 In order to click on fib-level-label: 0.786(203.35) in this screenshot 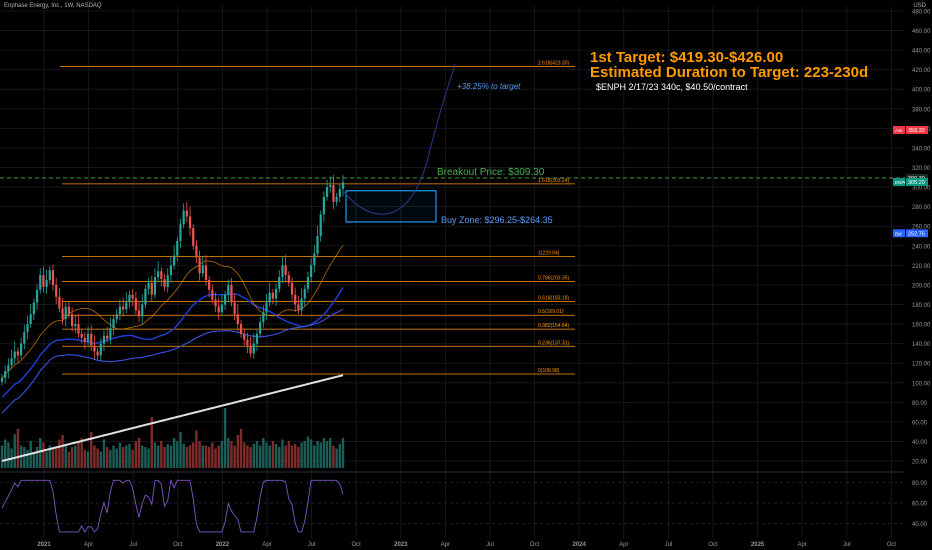, I will do `click(553, 279)`.